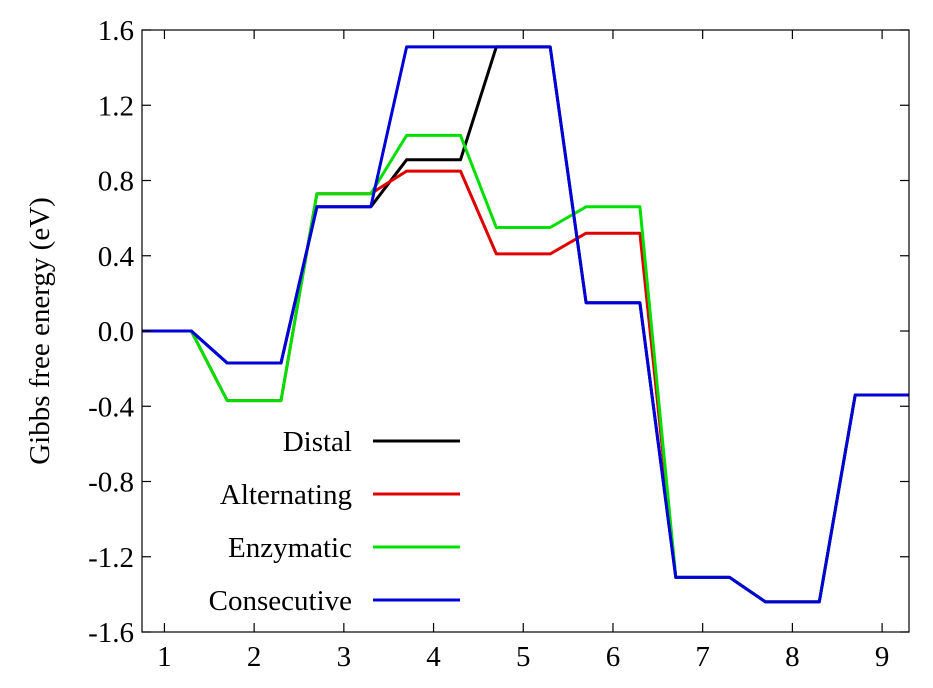 This screenshot has height=688, width=933. I want to click on legend-label: Consecutive, so click(280, 601).